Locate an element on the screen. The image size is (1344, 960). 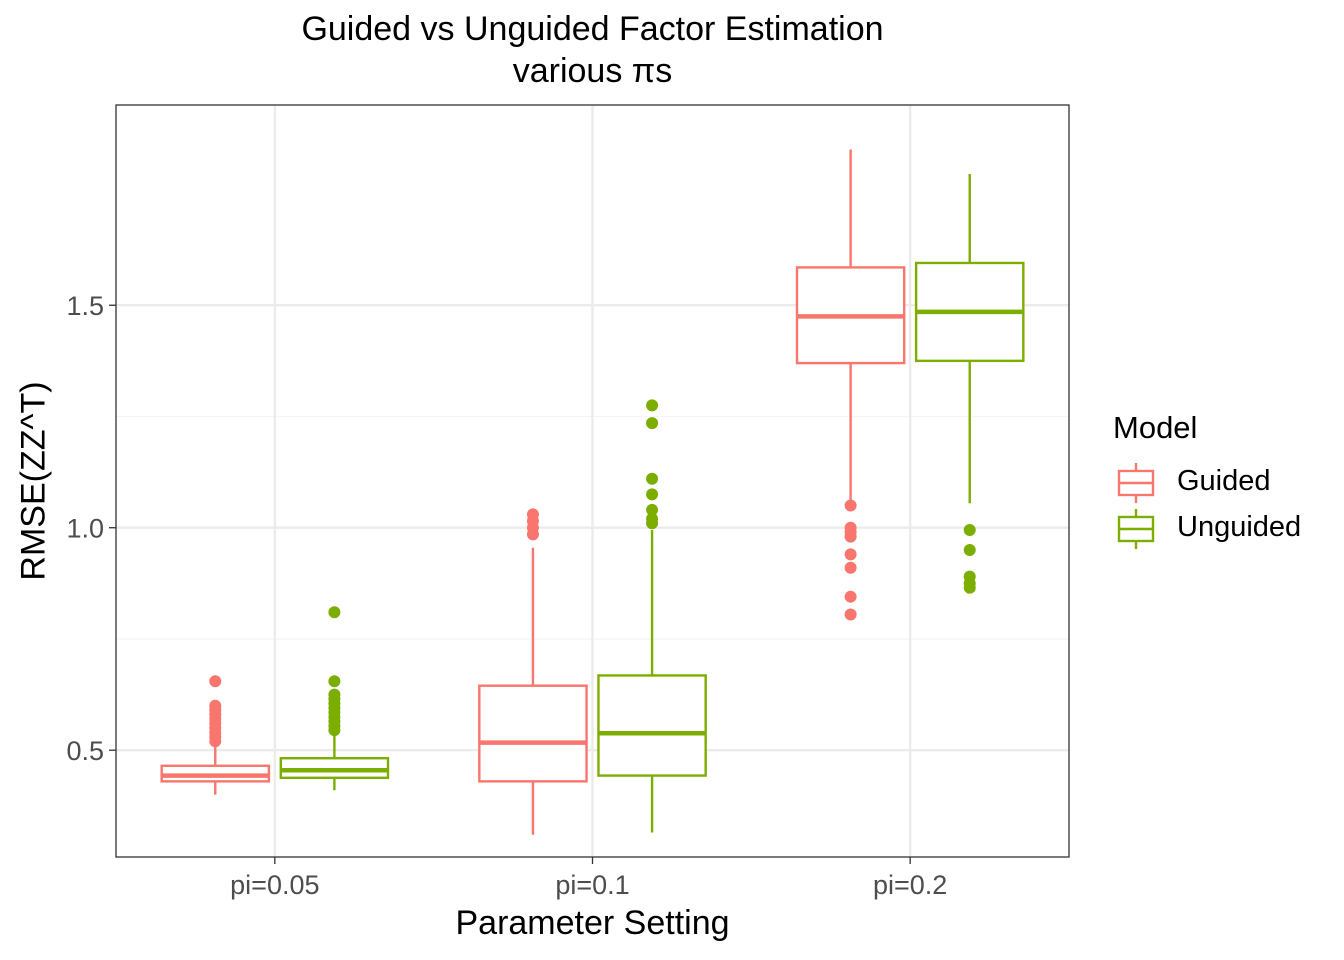
box-unguided-pi01 is located at coordinates (652, 725).